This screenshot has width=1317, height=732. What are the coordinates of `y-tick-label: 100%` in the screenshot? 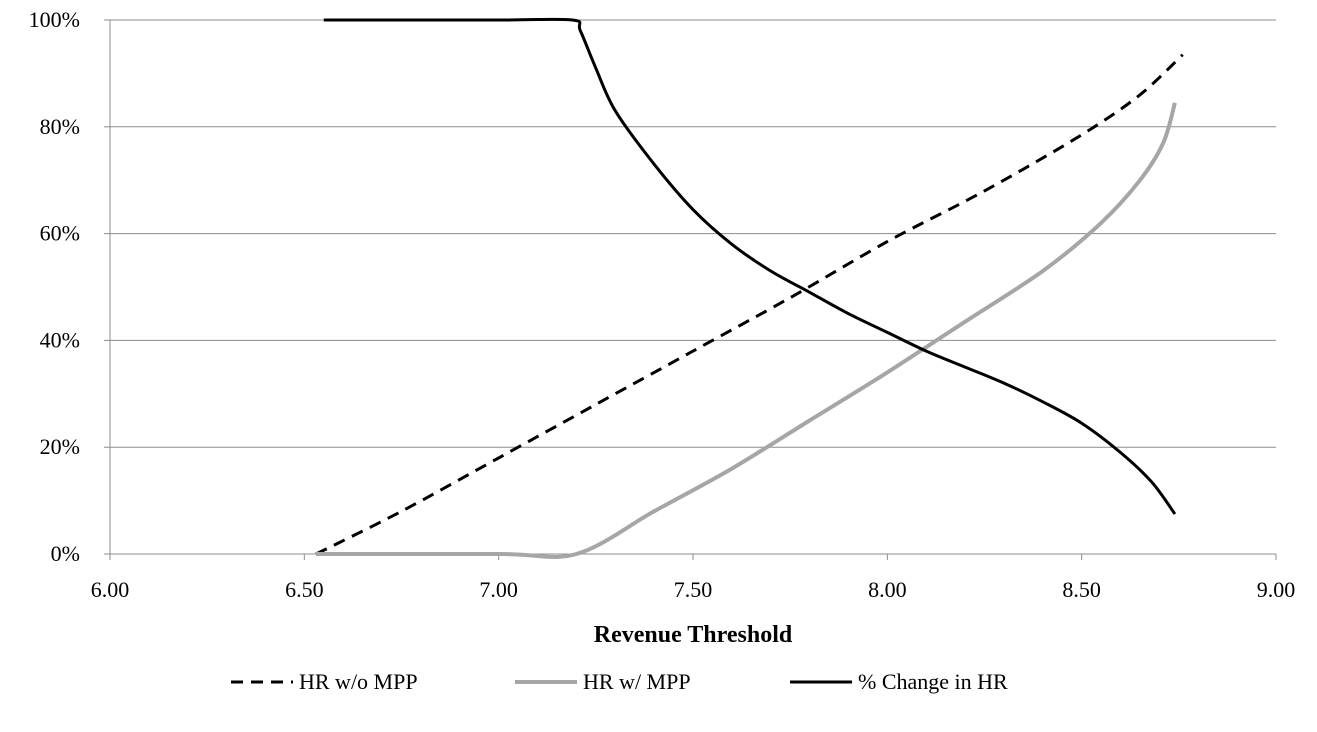 It's located at (54, 19).